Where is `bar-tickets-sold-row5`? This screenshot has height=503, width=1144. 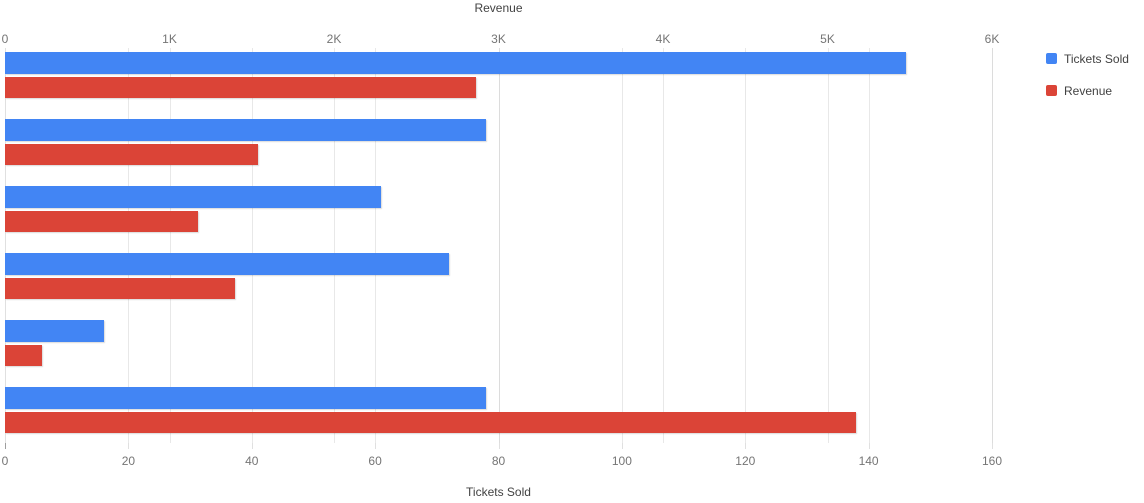
bar-tickets-sold-row5 is located at coordinates (54, 331).